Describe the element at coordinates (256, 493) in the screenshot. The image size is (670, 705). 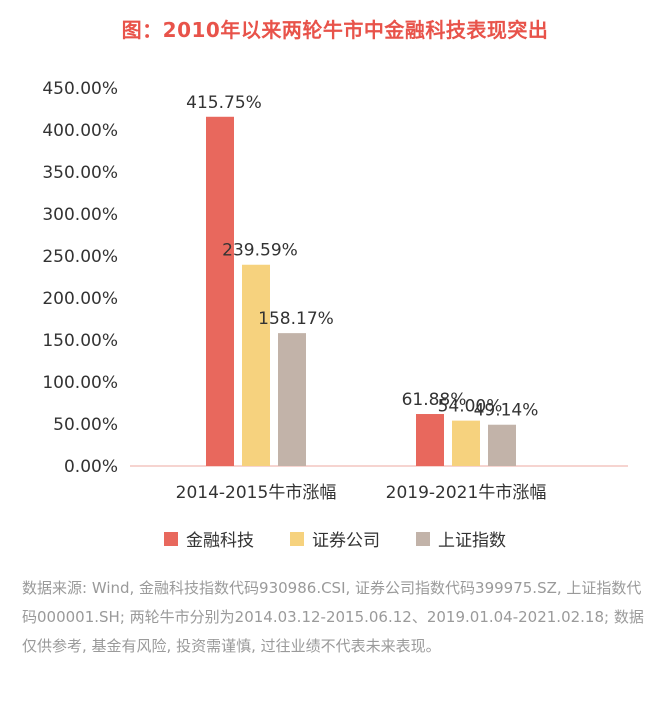
I see `x-category-label: 2014-2015牛市涨幅` at that location.